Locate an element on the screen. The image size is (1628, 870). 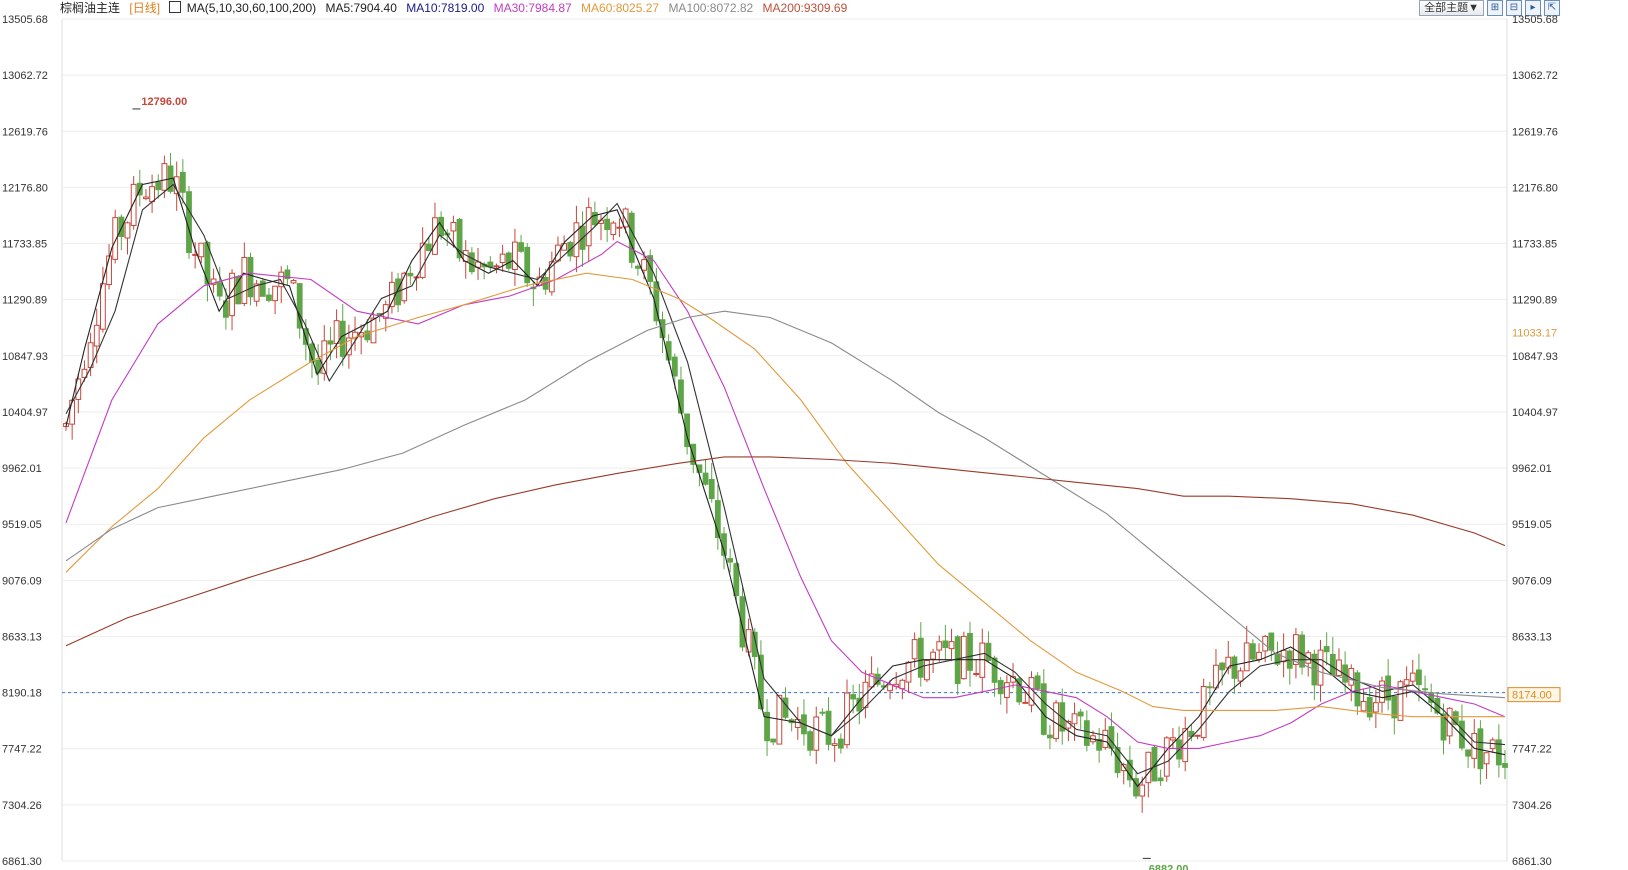
y-tick-label-left: 7304.26 is located at coordinates (22, 806).